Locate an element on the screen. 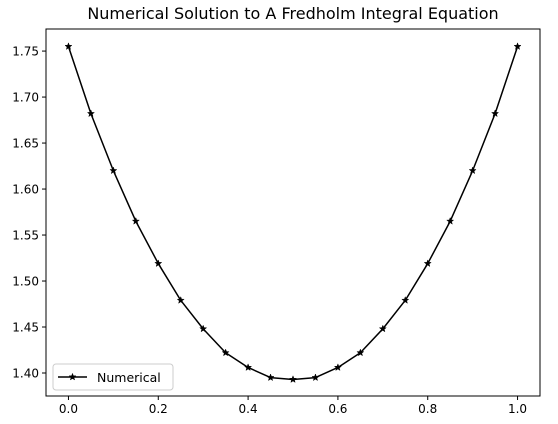  y-tick-label: 1.45 is located at coordinates (25, 328).